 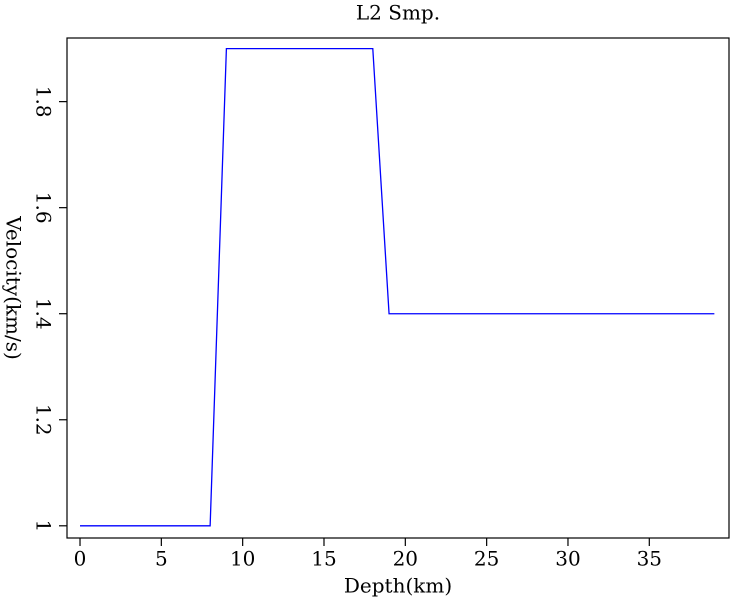 I want to click on x-tick-label: 25, so click(x=486, y=559).